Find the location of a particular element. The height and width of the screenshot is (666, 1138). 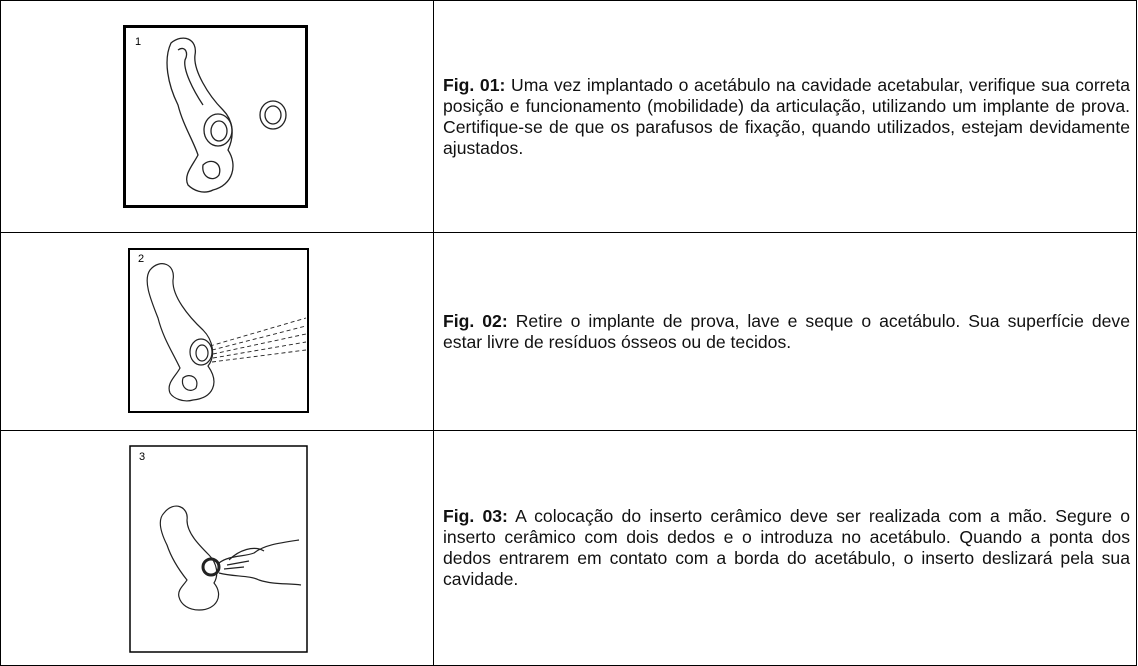

figure-number: 3 is located at coordinates (142, 457).